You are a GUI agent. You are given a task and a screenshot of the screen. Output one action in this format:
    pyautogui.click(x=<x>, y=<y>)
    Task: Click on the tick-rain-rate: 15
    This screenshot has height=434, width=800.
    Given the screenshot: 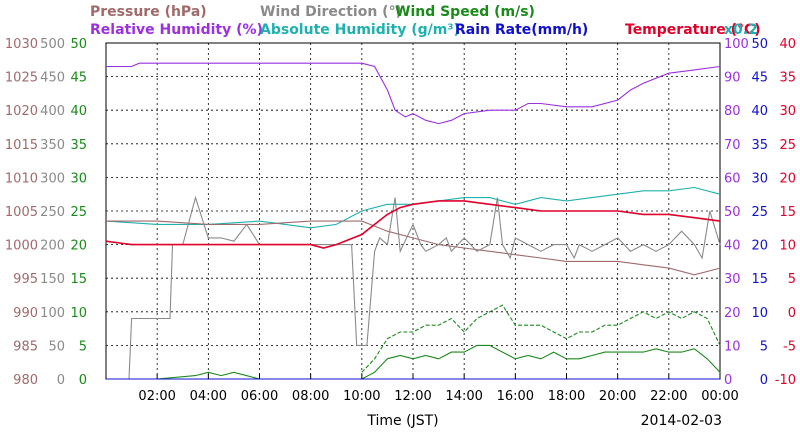 What is the action you would take?
    pyautogui.click(x=759, y=279)
    